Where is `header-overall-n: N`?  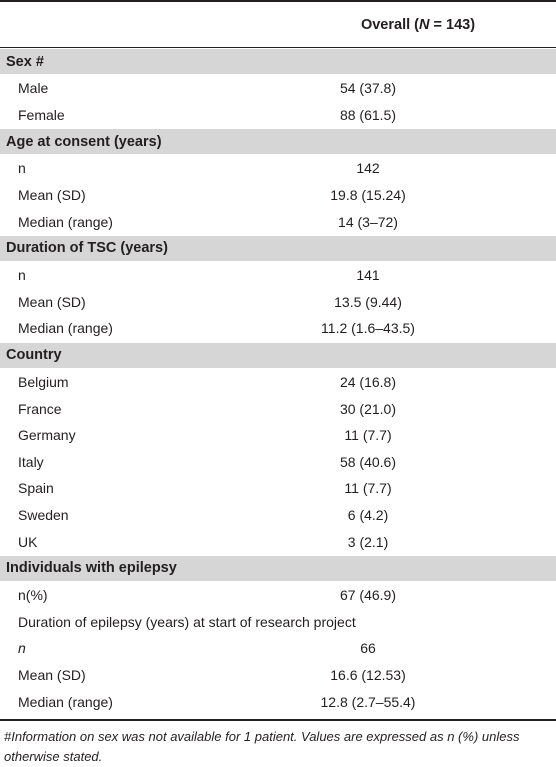
header-overall-n: N is located at coordinates (424, 24).